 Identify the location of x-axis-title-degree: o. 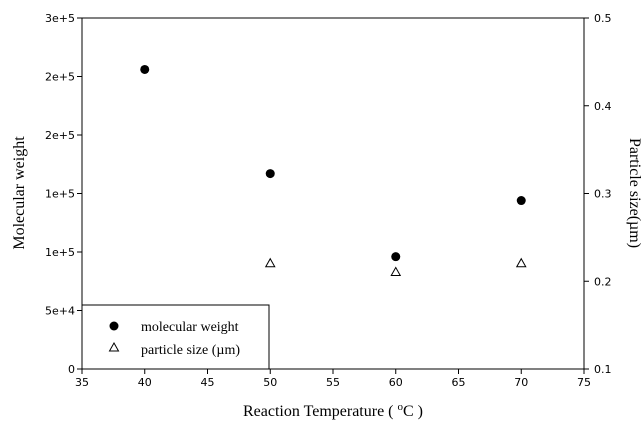
(401, 407).